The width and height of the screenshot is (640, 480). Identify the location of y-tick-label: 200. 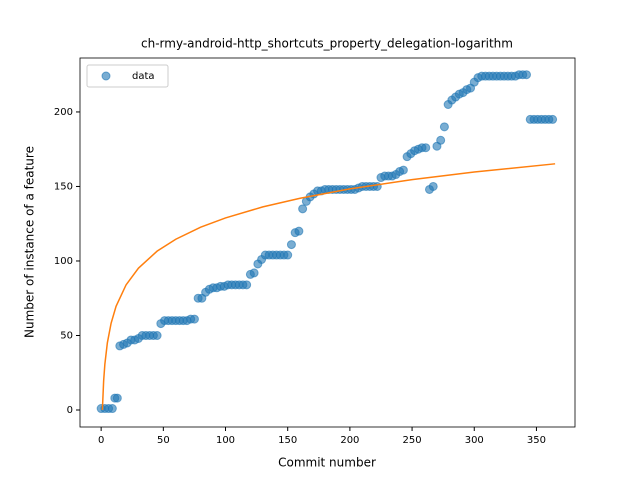
(63, 112).